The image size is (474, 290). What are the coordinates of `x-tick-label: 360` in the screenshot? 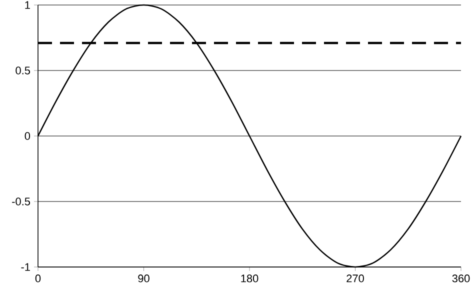 It's located at (461, 278).